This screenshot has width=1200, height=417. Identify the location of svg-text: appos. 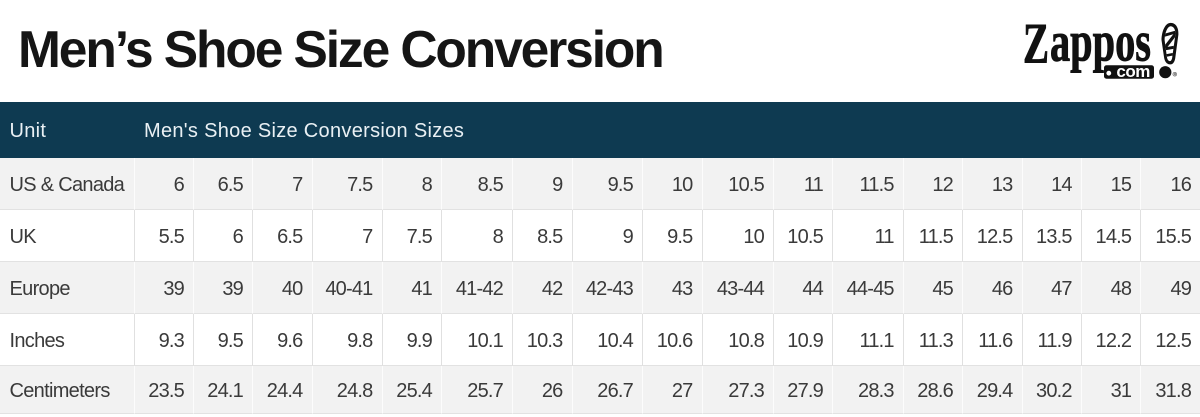
(1100, 44).